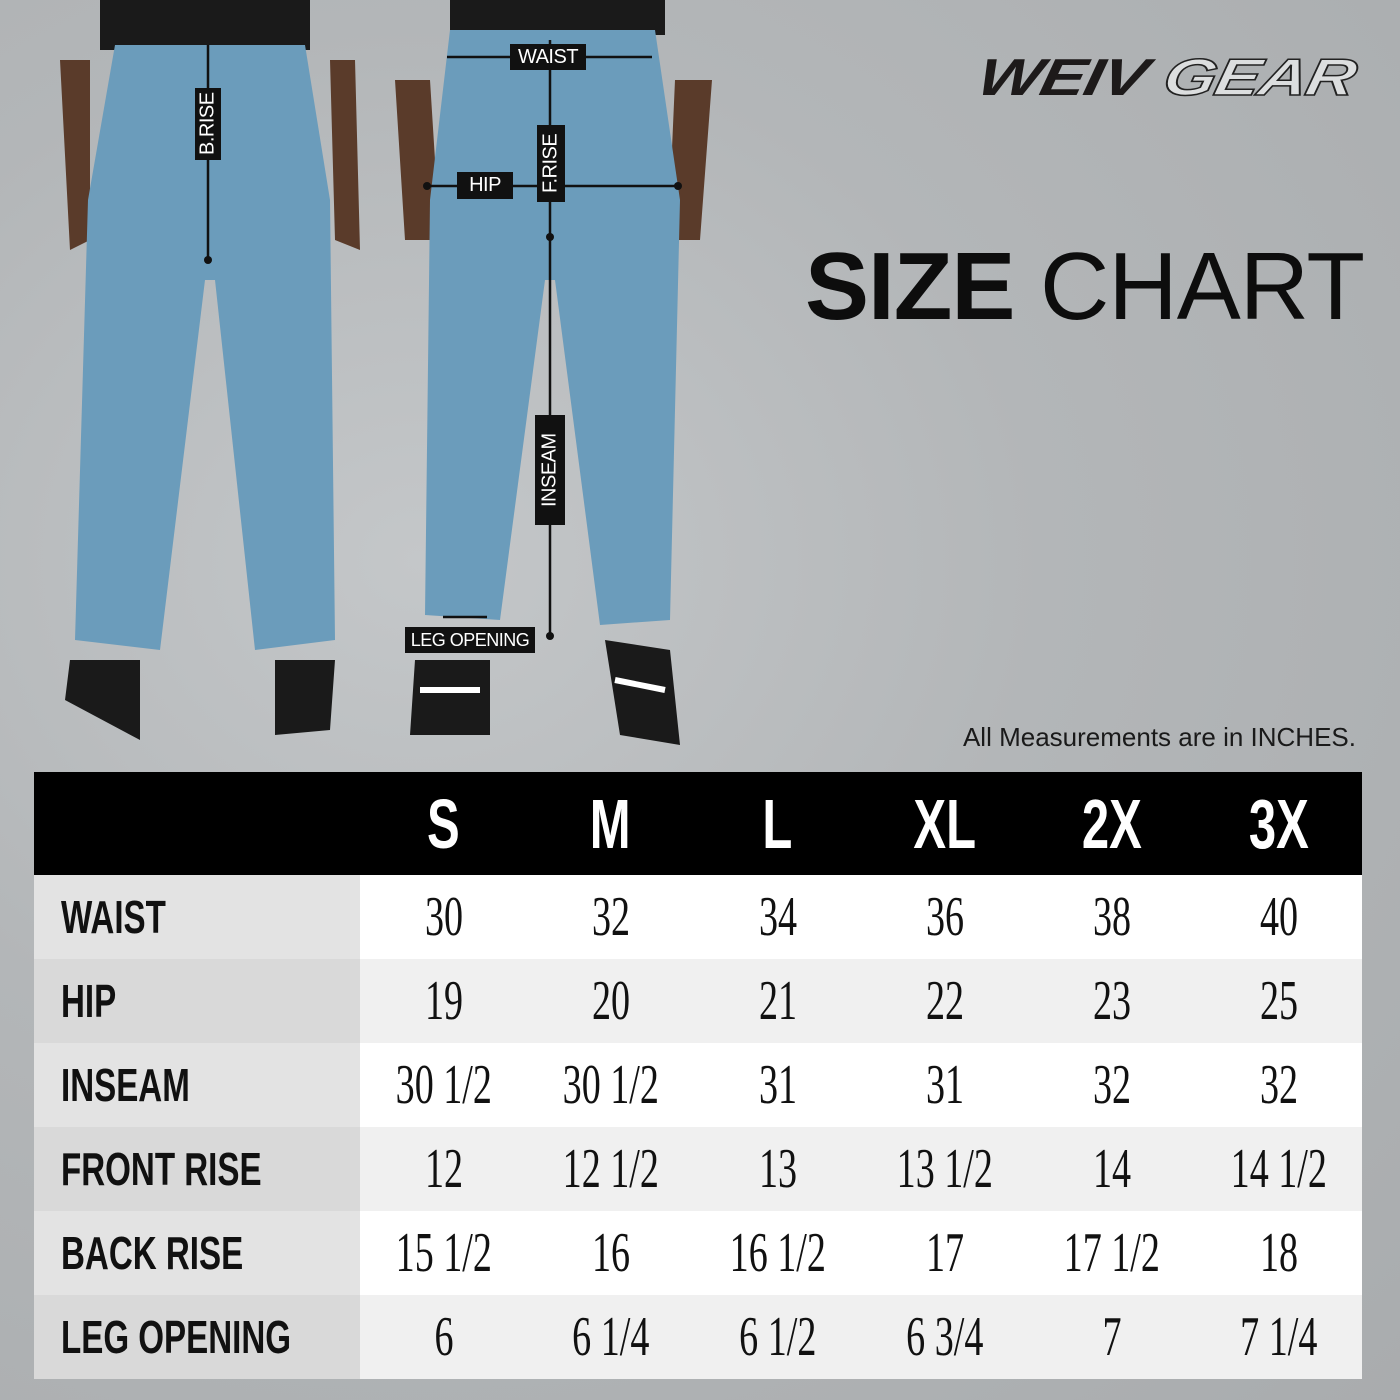 This screenshot has height=1400, width=1400. What do you see at coordinates (443, 1169) in the screenshot?
I see `table-cell: 12` at bounding box center [443, 1169].